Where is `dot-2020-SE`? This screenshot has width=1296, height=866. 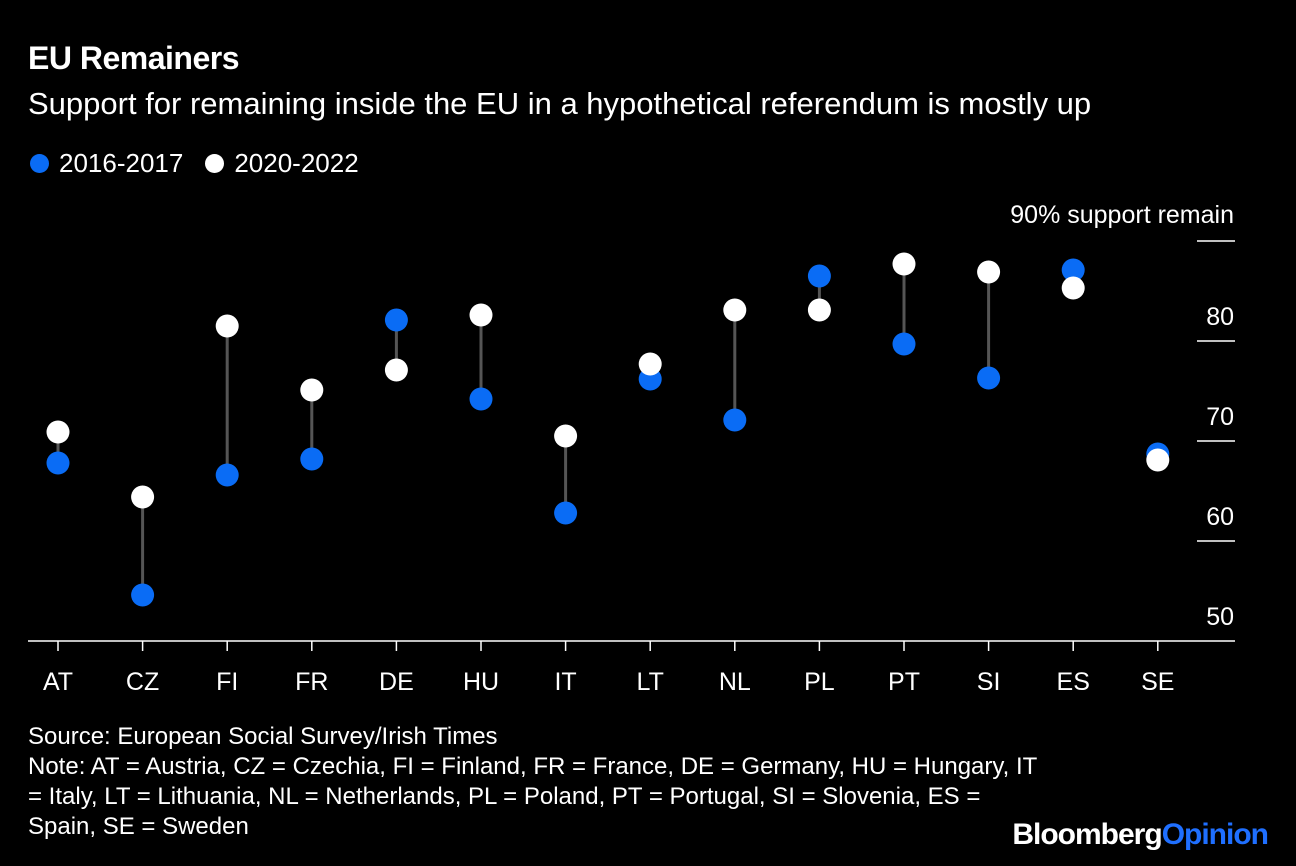
dot-2020-SE is located at coordinates (1158, 460).